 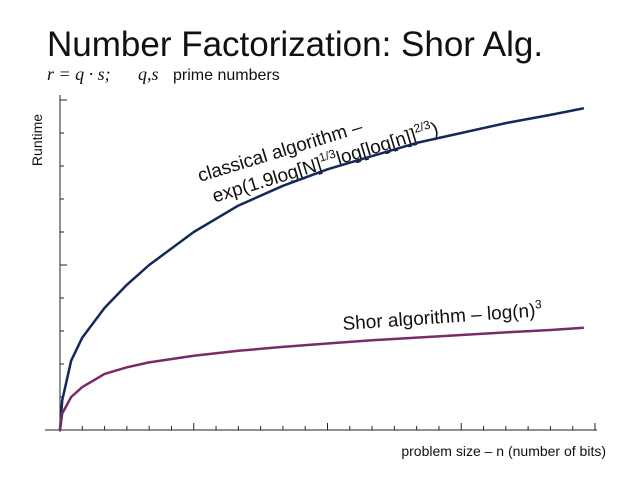 What do you see at coordinates (503, 451) in the screenshot?
I see `x-axis-label: problem size – n (number of bits)` at bounding box center [503, 451].